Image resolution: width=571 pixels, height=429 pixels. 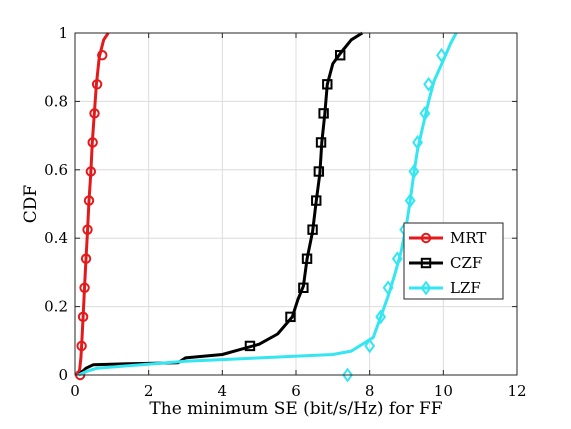 What do you see at coordinates (63, 375) in the screenshot?
I see `y-tick-label: 0` at bounding box center [63, 375].